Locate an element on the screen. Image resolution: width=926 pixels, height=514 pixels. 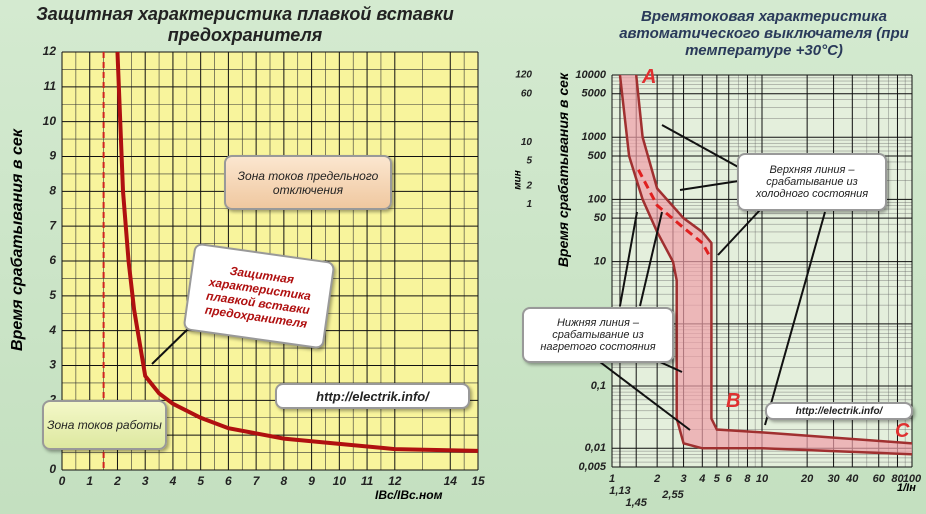
y2-tick-label: 120 is located at coordinates (523, 75).